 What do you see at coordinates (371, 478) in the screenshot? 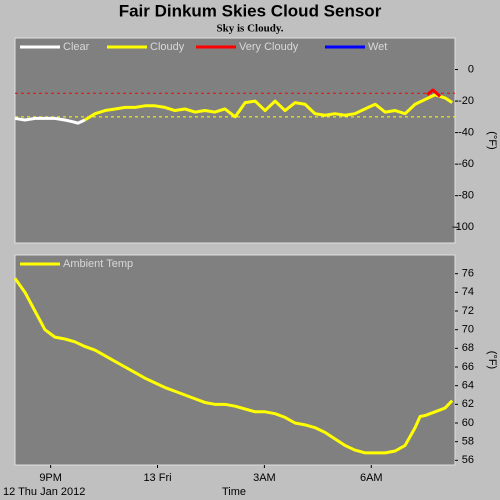
I see `x-tick-label: 6AM` at bounding box center [371, 478].